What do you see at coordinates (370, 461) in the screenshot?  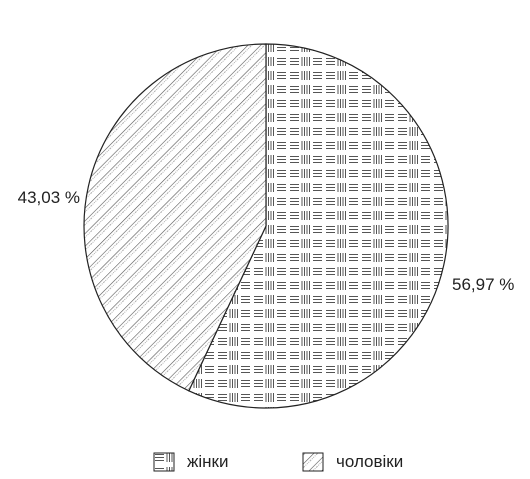 I see `legend-label-men: чоловіки` at bounding box center [370, 461].